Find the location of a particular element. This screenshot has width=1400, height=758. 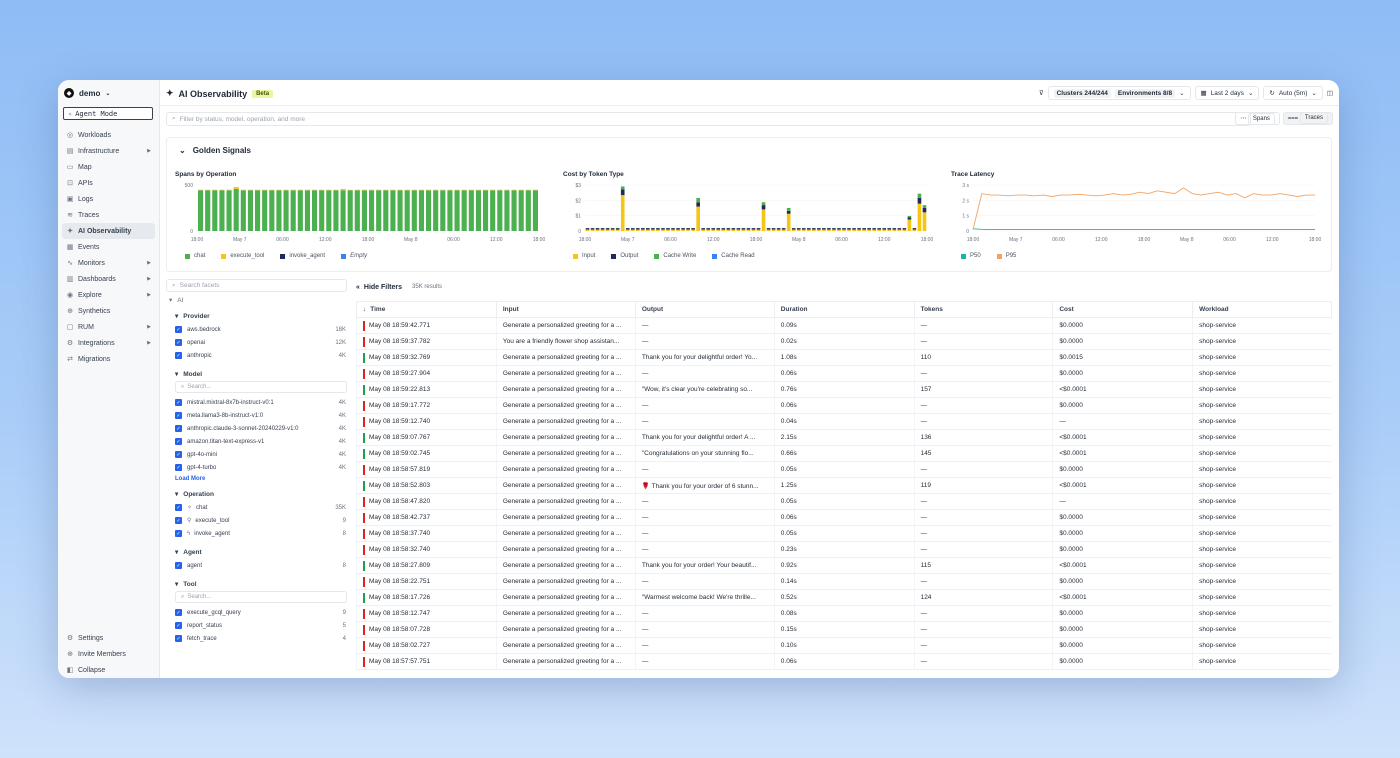

org-switcher: ◆ demo ⌄ is located at coordinates (87, 93).